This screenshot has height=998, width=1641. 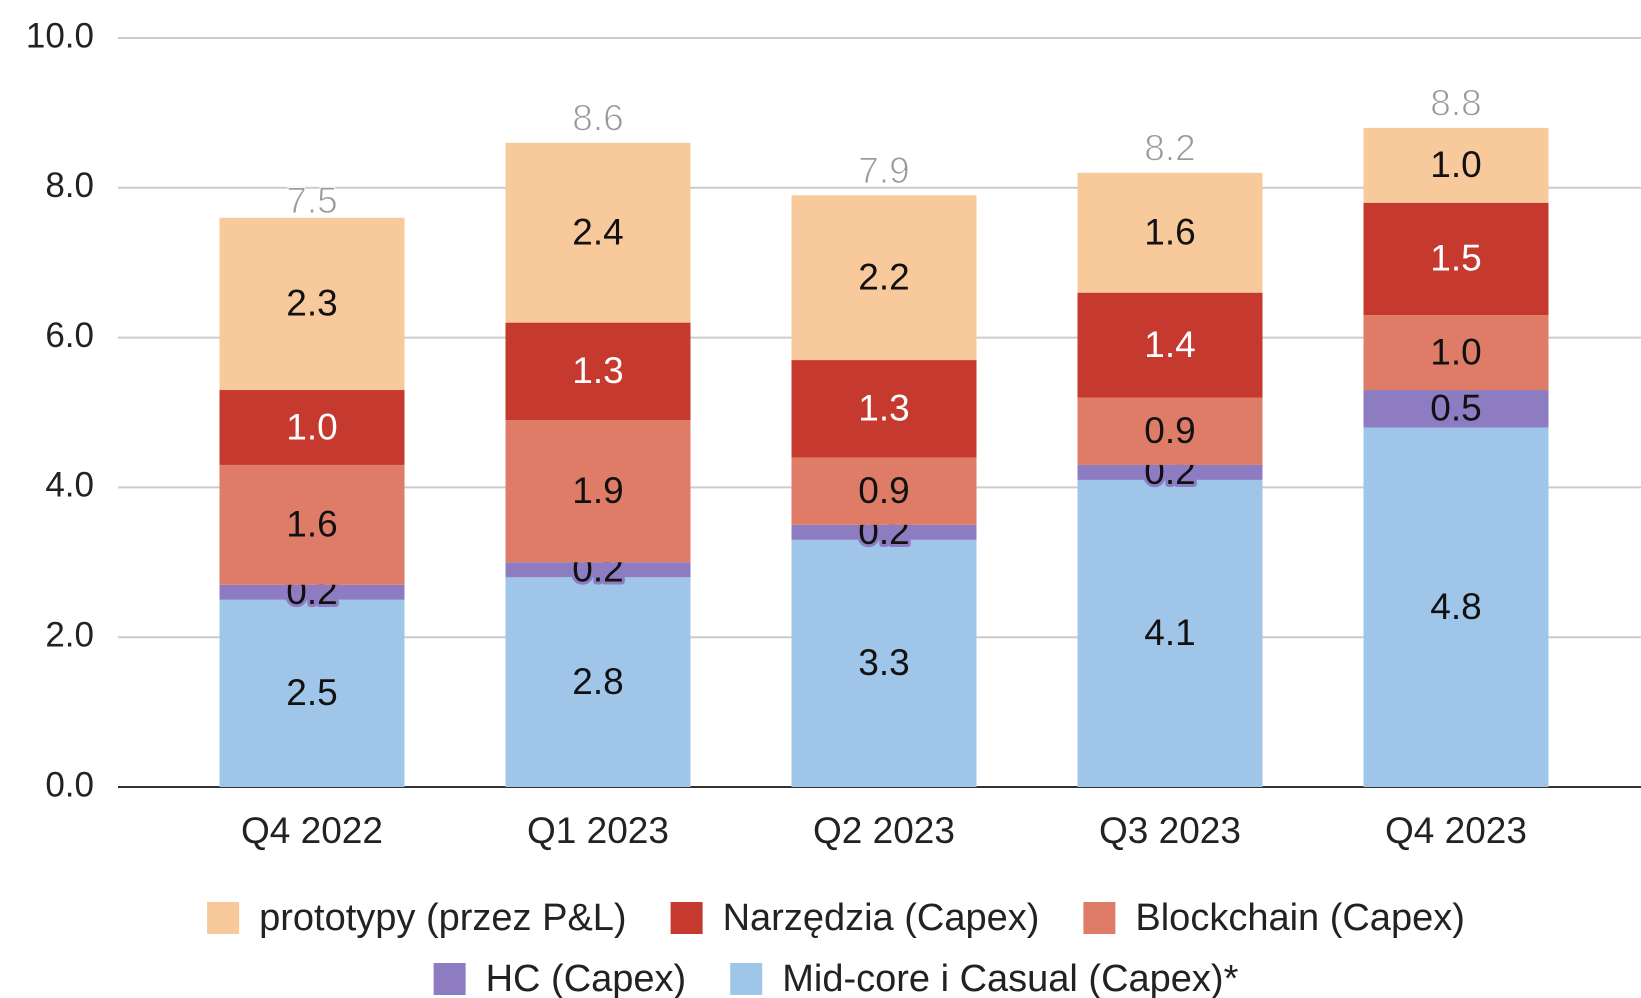 What do you see at coordinates (598, 830) in the screenshot?
I see `x-tick-label: Q1 2023` at bounding box center [598, 830].